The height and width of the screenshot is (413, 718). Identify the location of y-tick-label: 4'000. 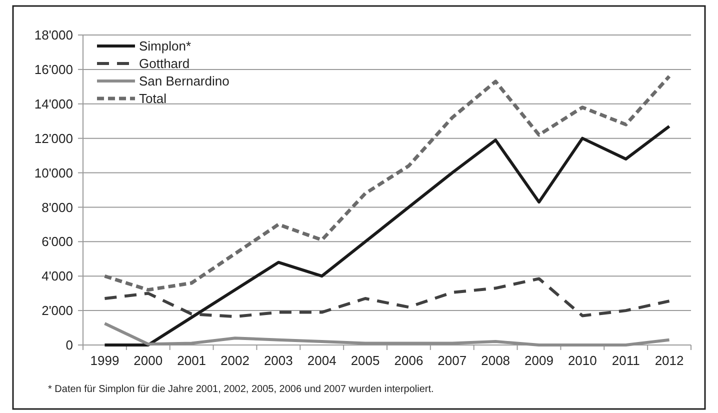
(57, 276).